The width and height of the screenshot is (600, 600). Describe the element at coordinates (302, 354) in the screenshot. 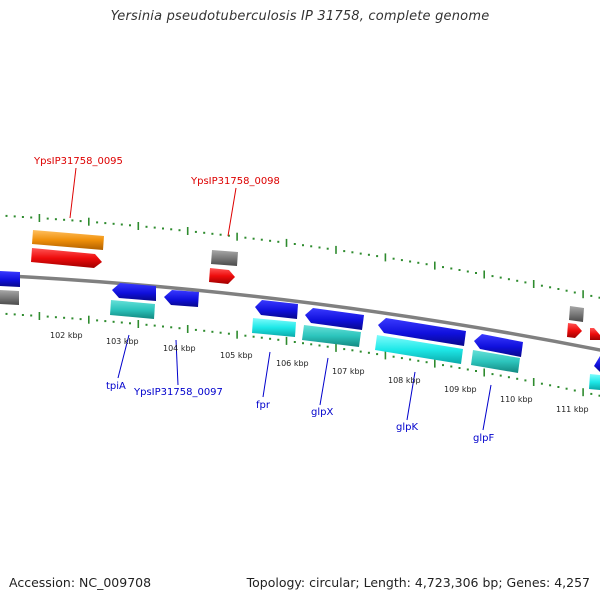

I see `lower-tick-track` at that location.